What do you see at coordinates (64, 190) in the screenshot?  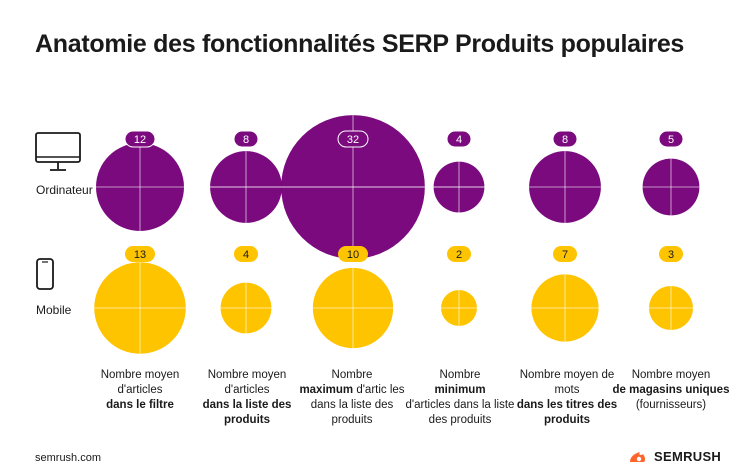 I see `row-label-desktop: Ordinateur` at bounding box center [64, 190].